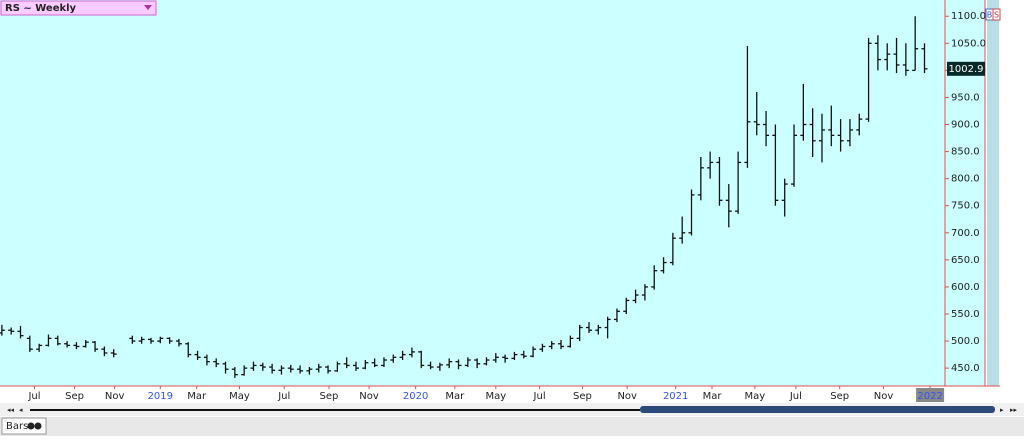 The height and width of the screenshot is (440, 1024). I want to click on badge-b-text: B, so click(990, 15).